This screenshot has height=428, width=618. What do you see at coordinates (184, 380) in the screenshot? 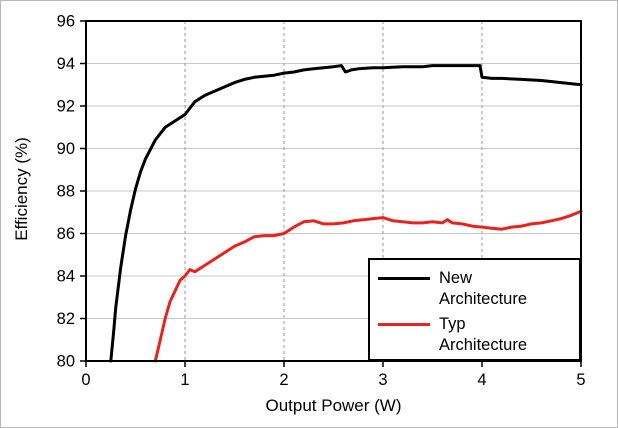
I see `svg-text: 1` at bounding box center [184, 380].